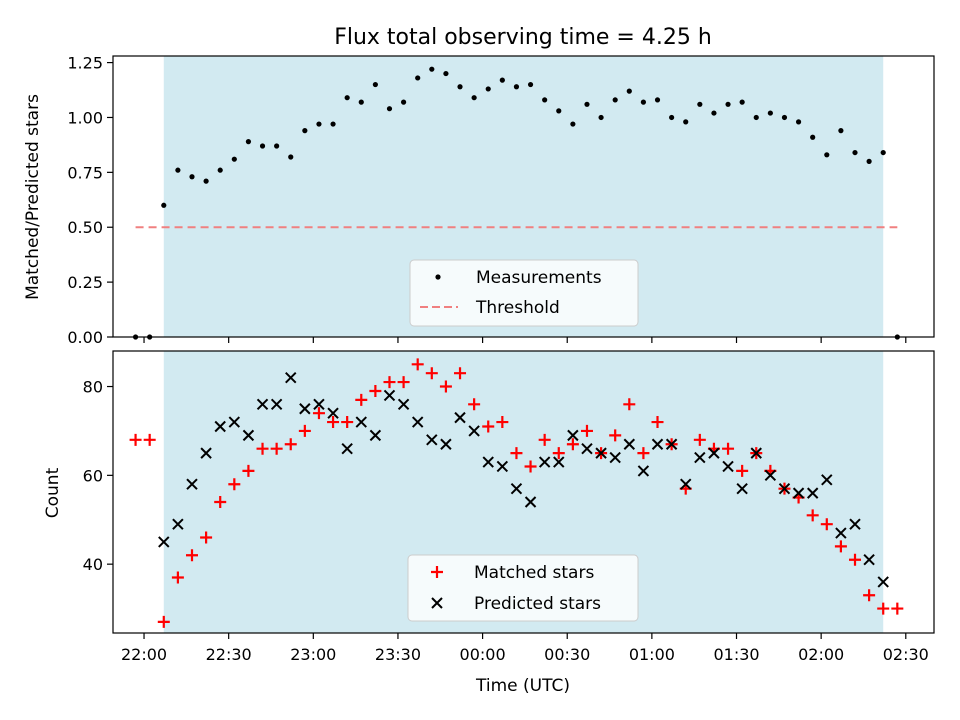 The width and height of the screenshot is (960, 720). I want to click on matched-legend-marker, so click(437, 572).